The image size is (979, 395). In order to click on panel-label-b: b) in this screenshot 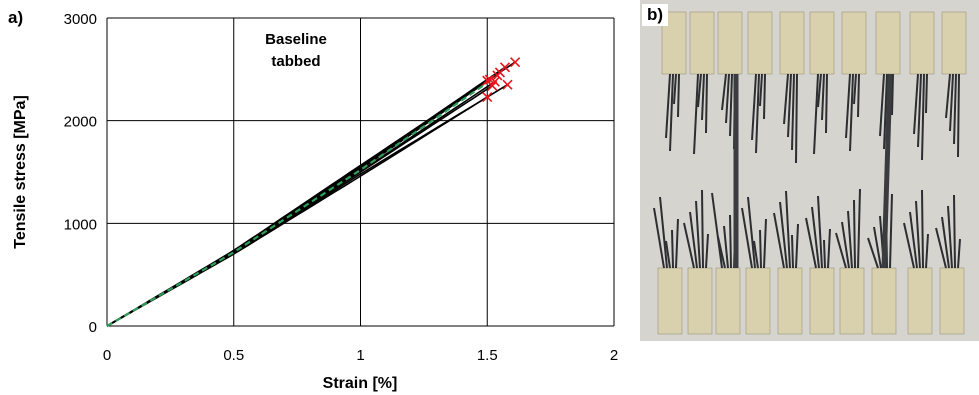, I will do `click(655, 14)`.